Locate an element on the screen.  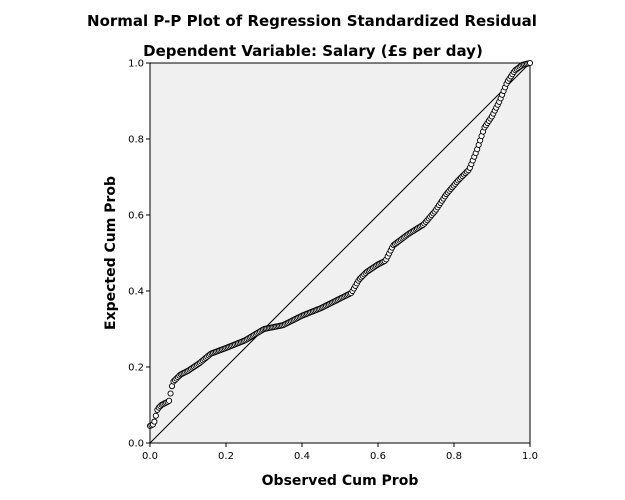
y-tick-label: 0.0 is located at coordinates (136, 444).